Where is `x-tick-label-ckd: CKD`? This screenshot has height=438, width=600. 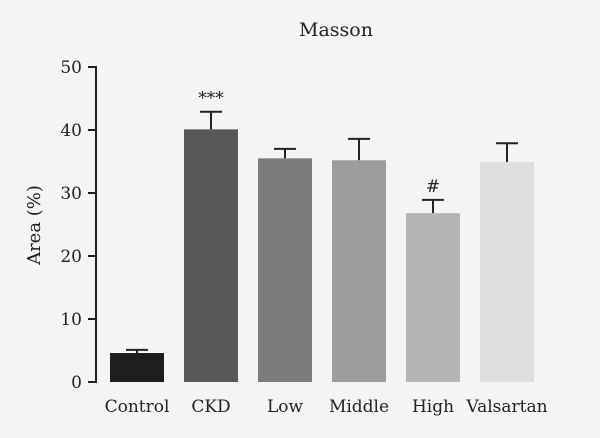 x-tick-label-ckd: CKD is located at coordinates (210, 407).